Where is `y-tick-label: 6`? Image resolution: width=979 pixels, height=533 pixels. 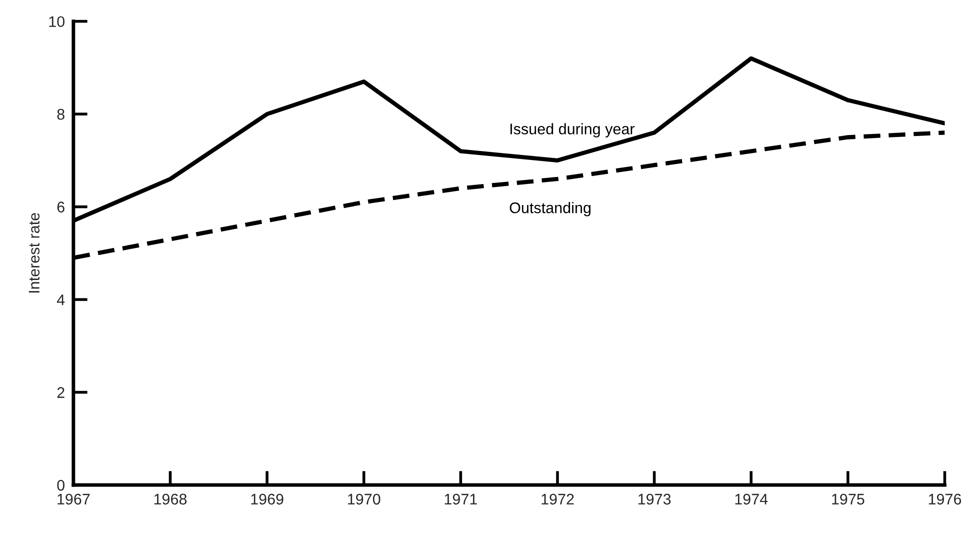 y-tick-label: 6 is located at coordinates (60, 207).